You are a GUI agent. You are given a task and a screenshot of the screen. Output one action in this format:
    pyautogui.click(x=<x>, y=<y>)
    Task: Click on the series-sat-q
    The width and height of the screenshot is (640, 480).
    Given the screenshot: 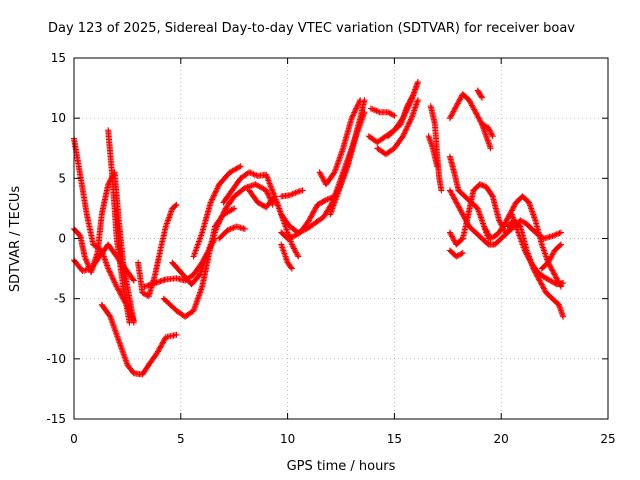 What is the action you would take?
    pyautogui.click(x=323, y=172)
    